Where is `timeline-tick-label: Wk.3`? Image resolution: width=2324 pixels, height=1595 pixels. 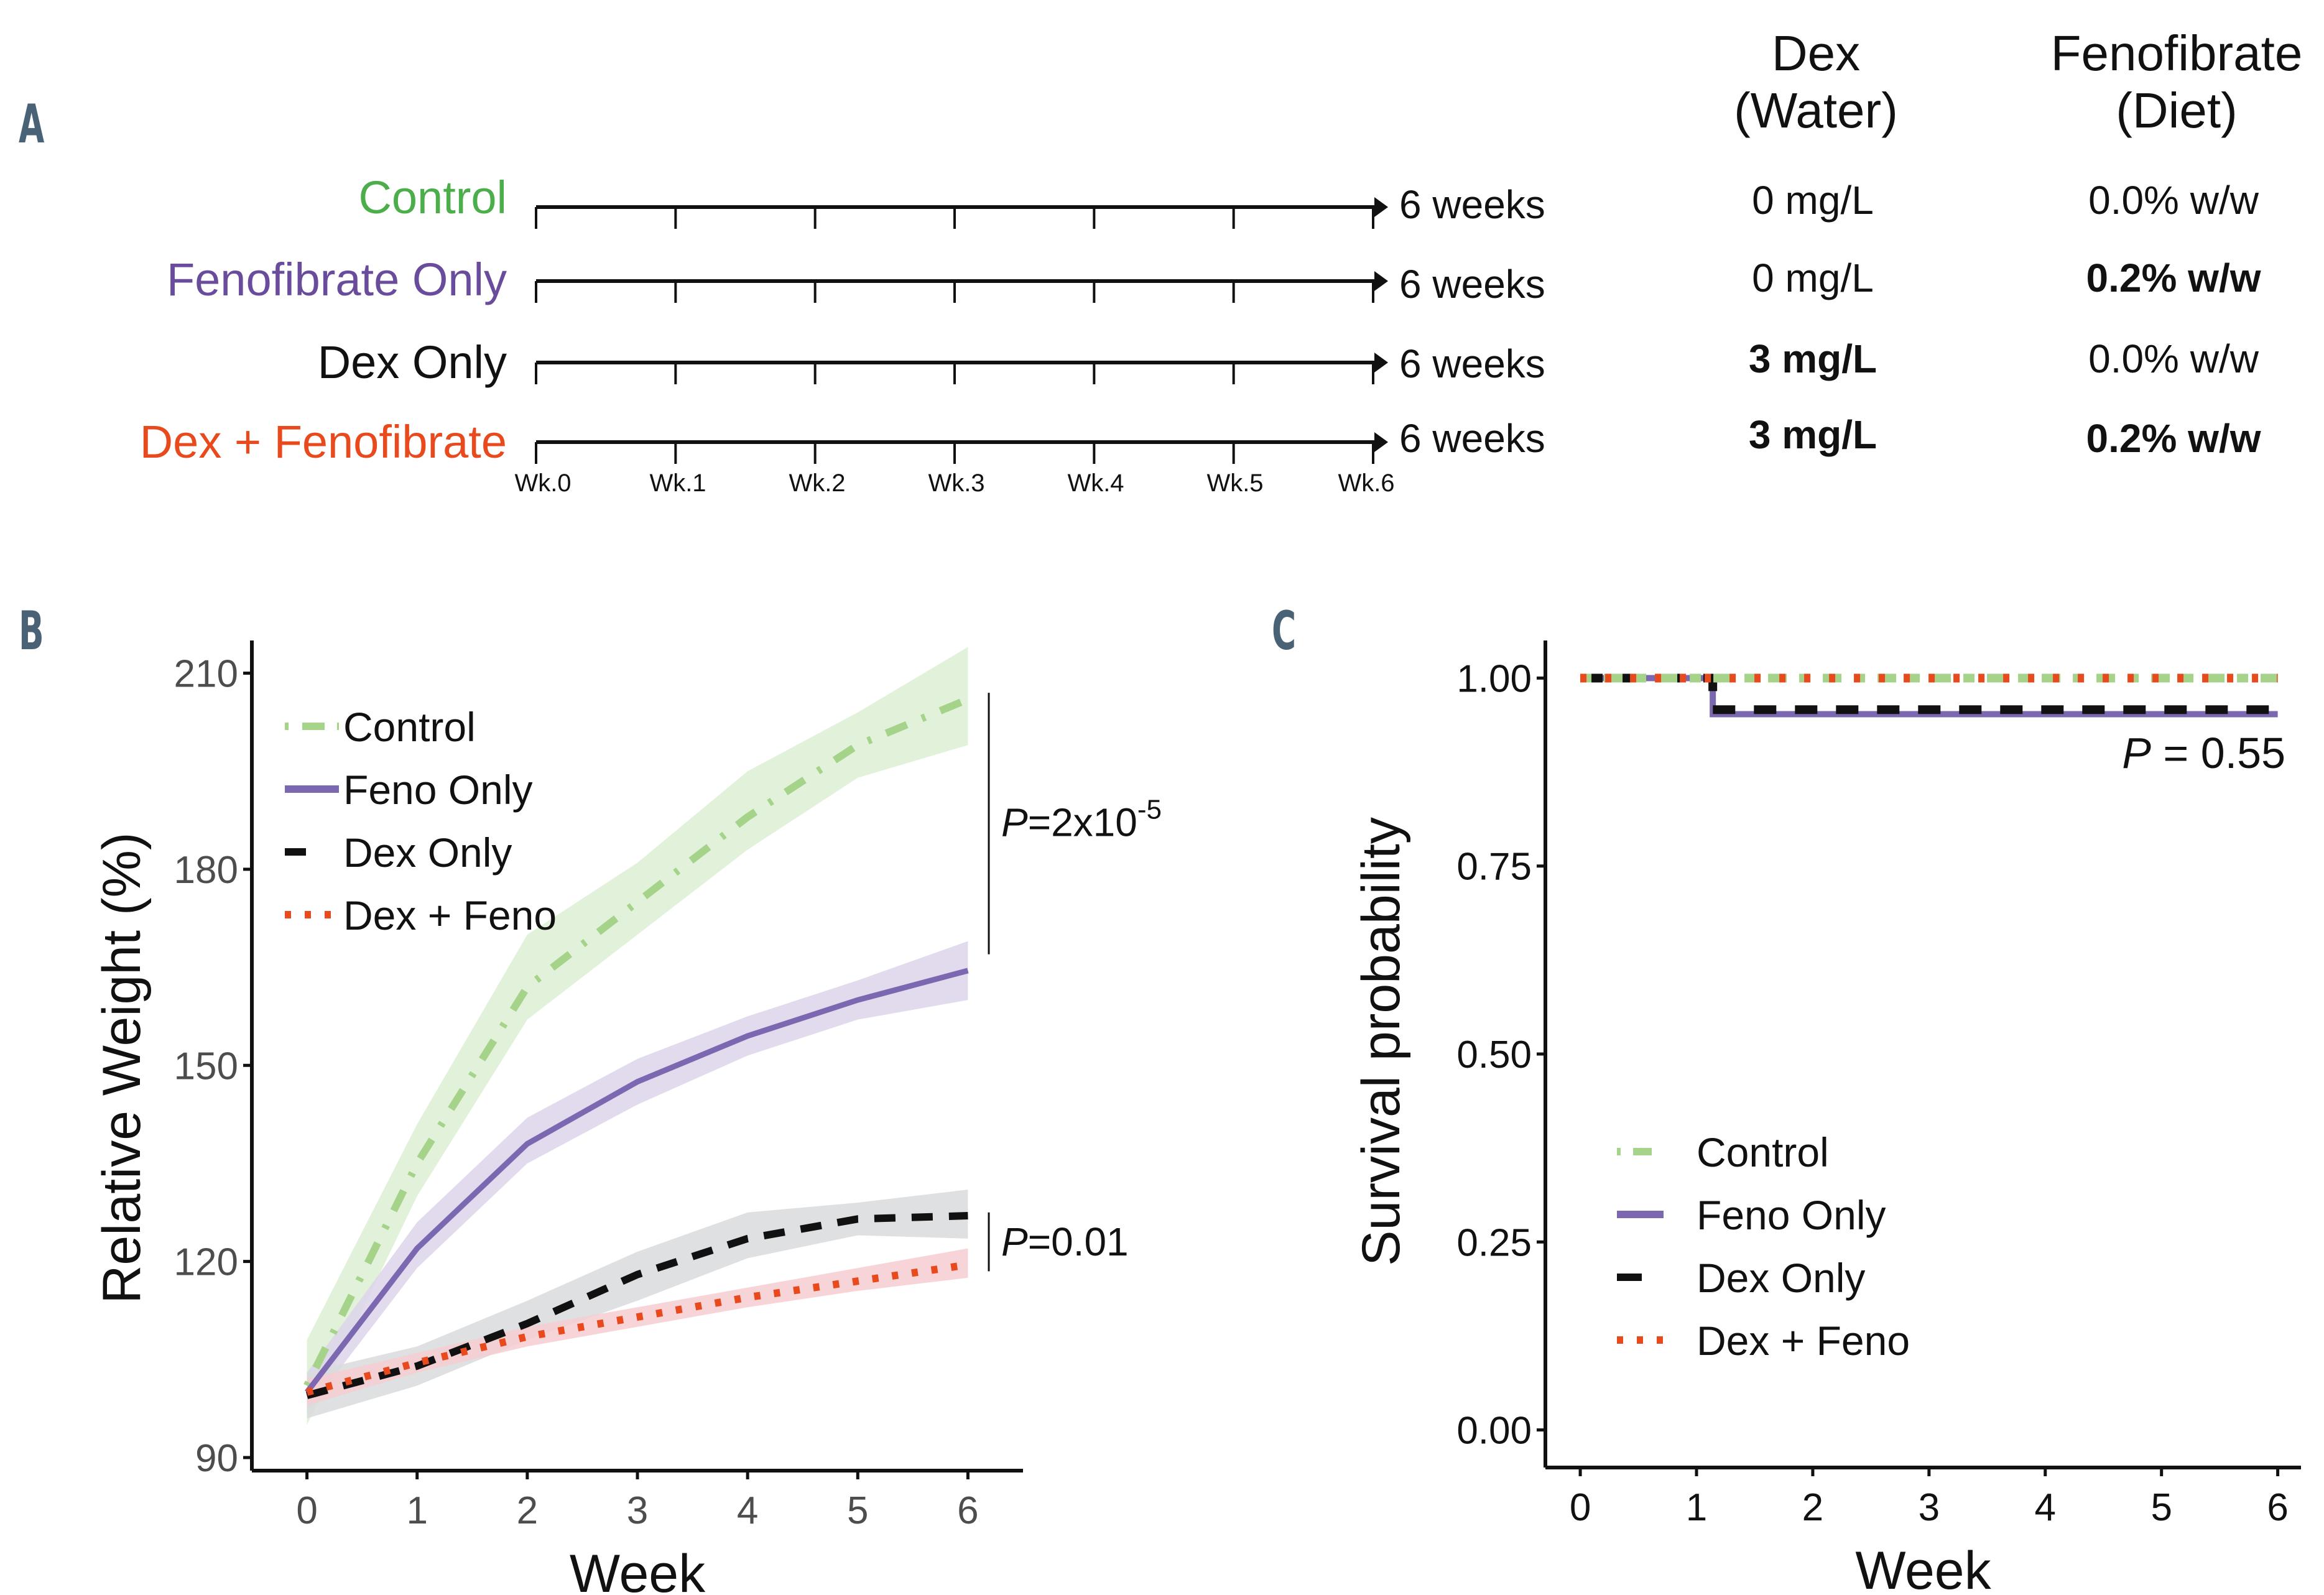 timeline-tick-label: Wk.3 is located at coordinates (956, 483).